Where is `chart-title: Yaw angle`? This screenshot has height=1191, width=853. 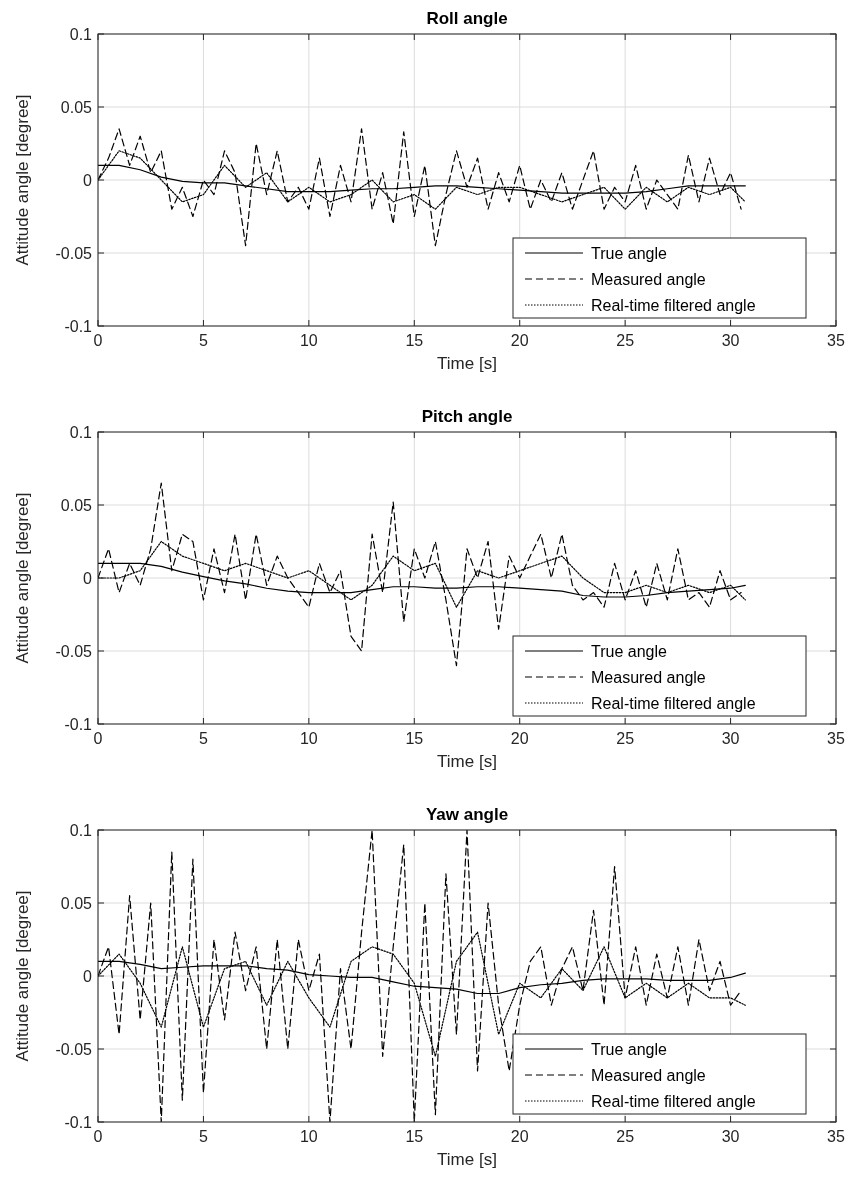 chart-title: Yaw angle is located at coordinates (467, 814).